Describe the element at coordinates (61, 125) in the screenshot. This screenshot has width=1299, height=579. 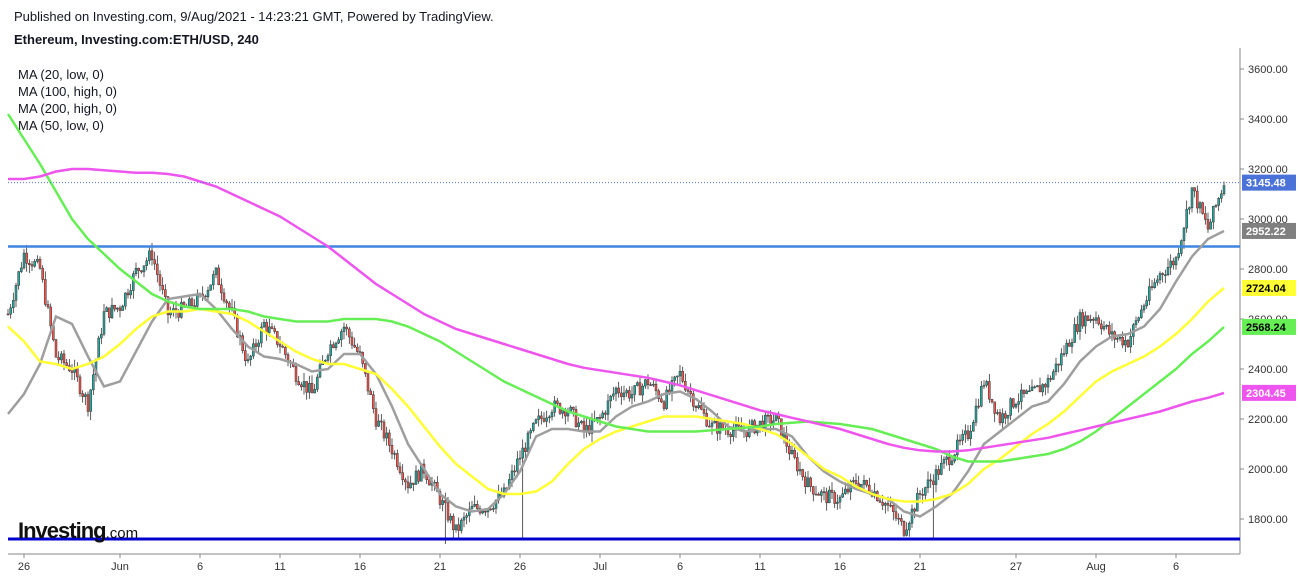
I see `legend-ma50: MA (50, low, 0)` at that location.